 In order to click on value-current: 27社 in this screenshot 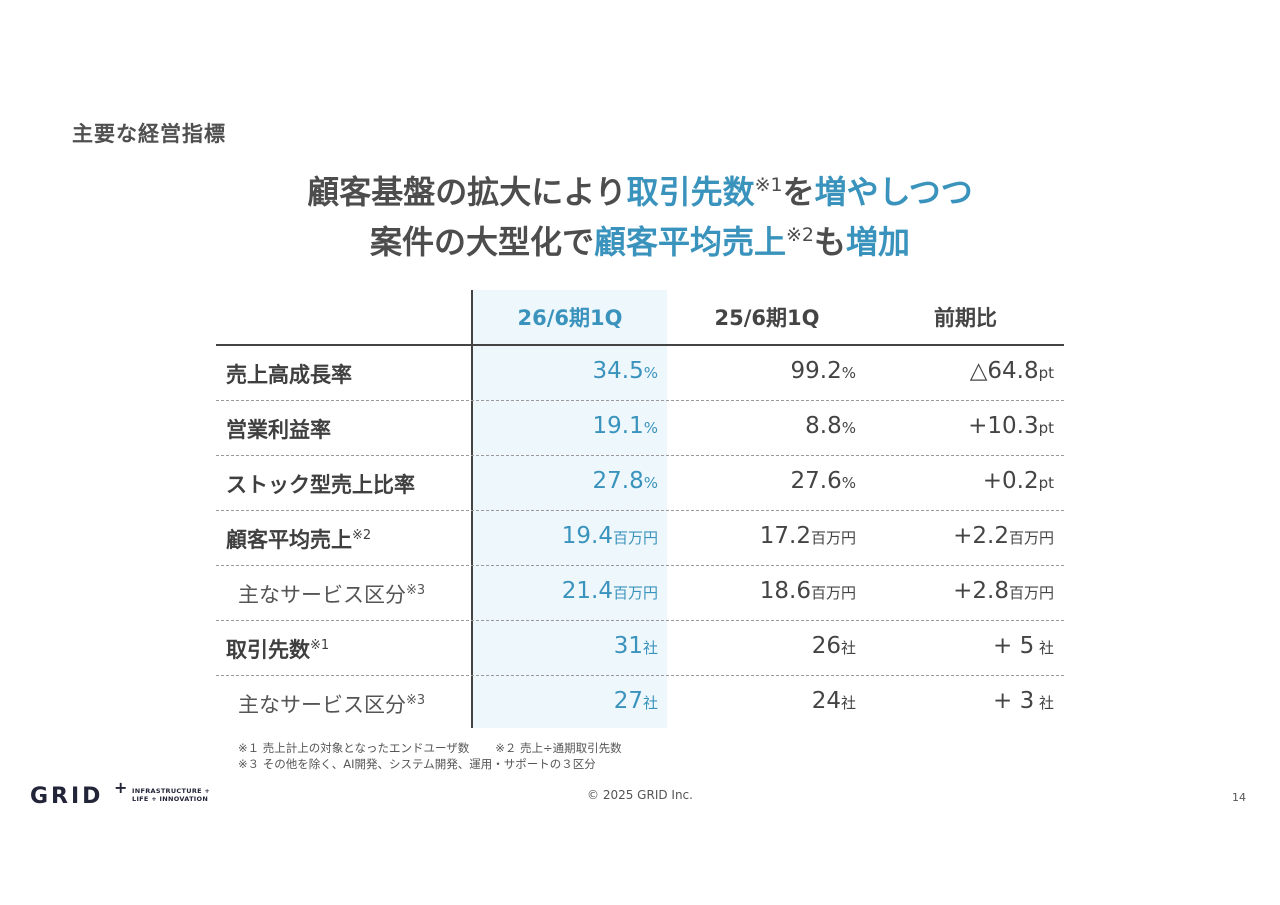, I will do `click(636, 701)`.